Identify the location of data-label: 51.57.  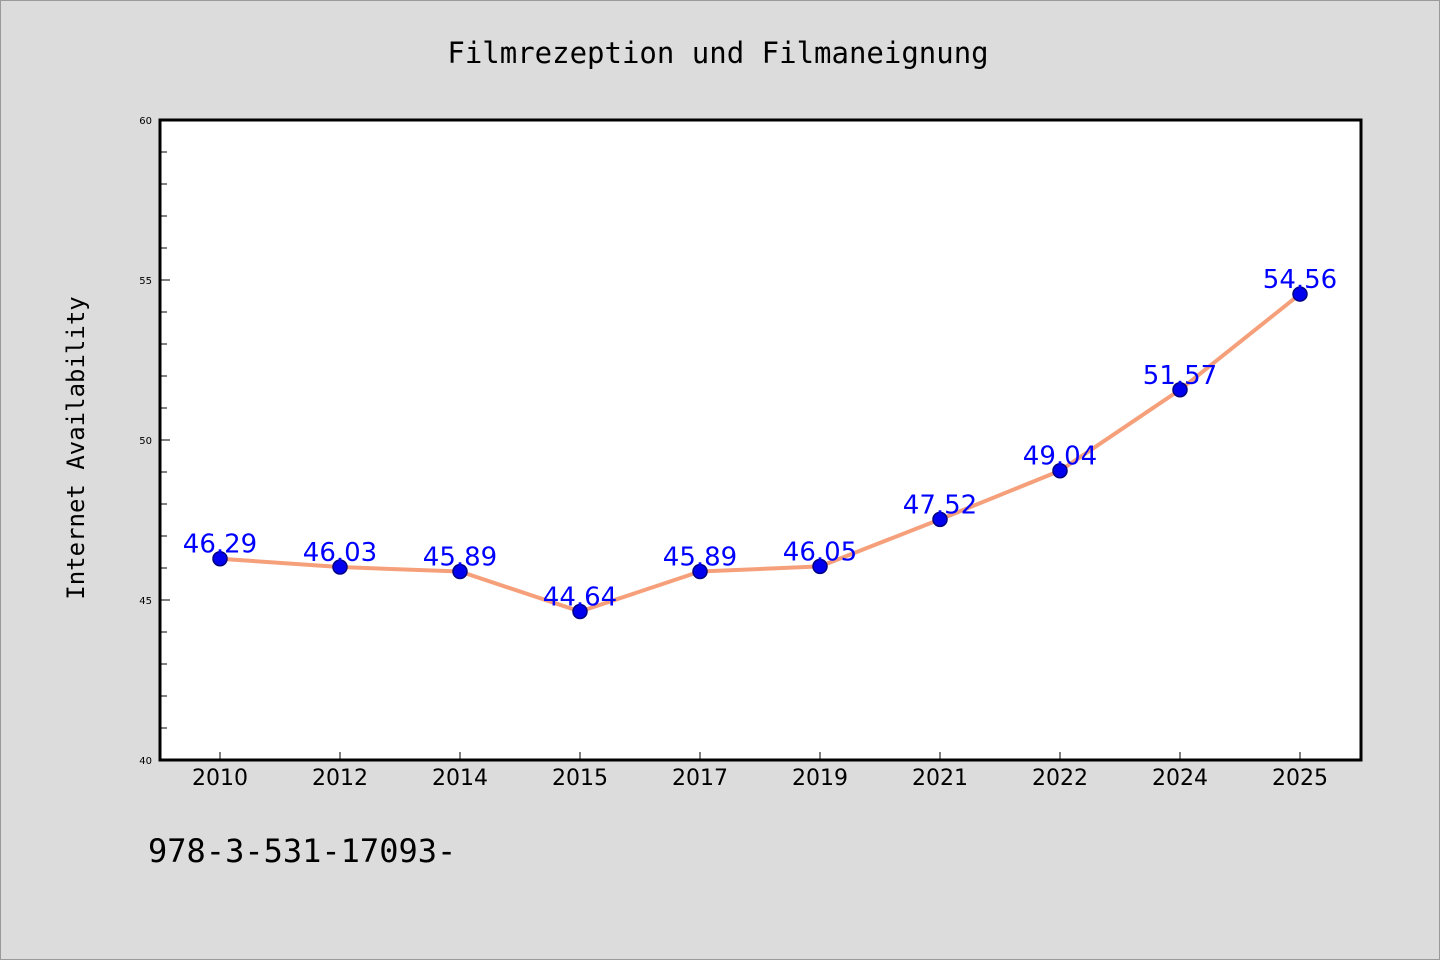
(1180, 376).